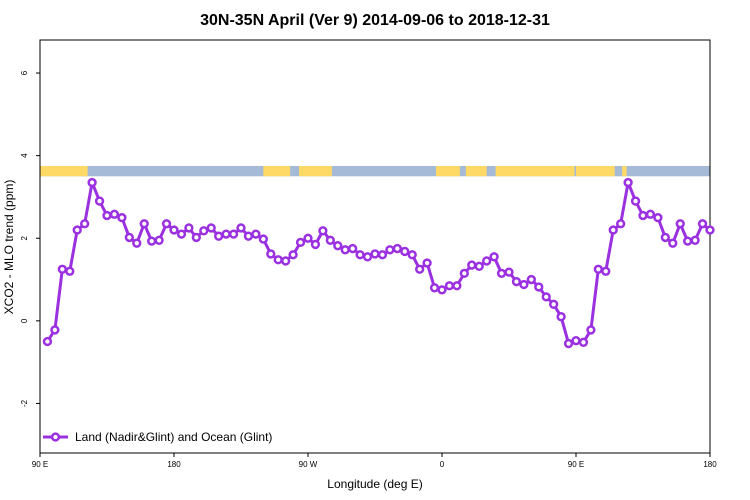 Image resolution: width=750 pixels, height=500 pixels. I want to click on x-tick-label: 180, so click(710, 464).